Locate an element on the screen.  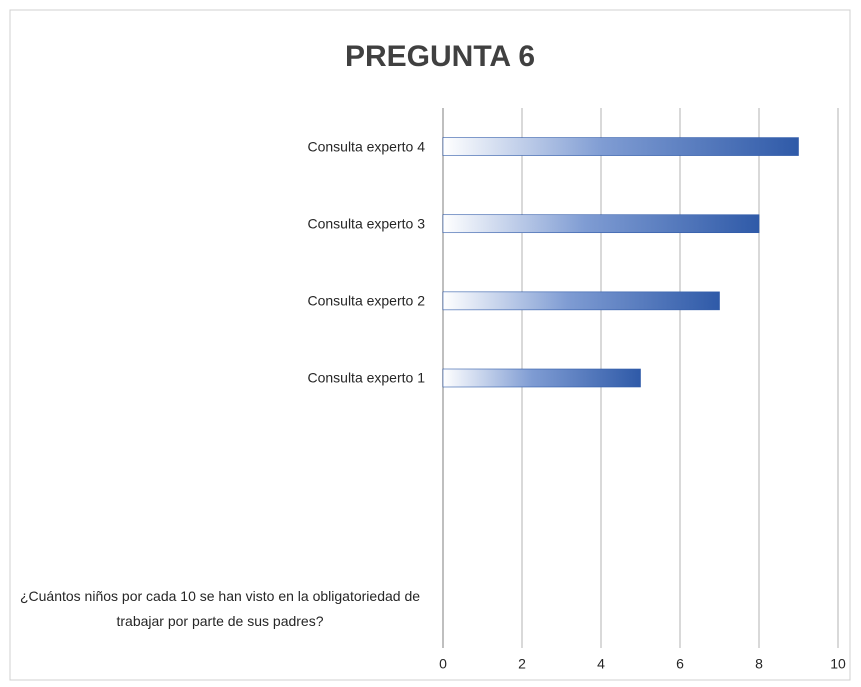
y-tick-label: Consulta experto 3 is located at coordinates (366, 223).